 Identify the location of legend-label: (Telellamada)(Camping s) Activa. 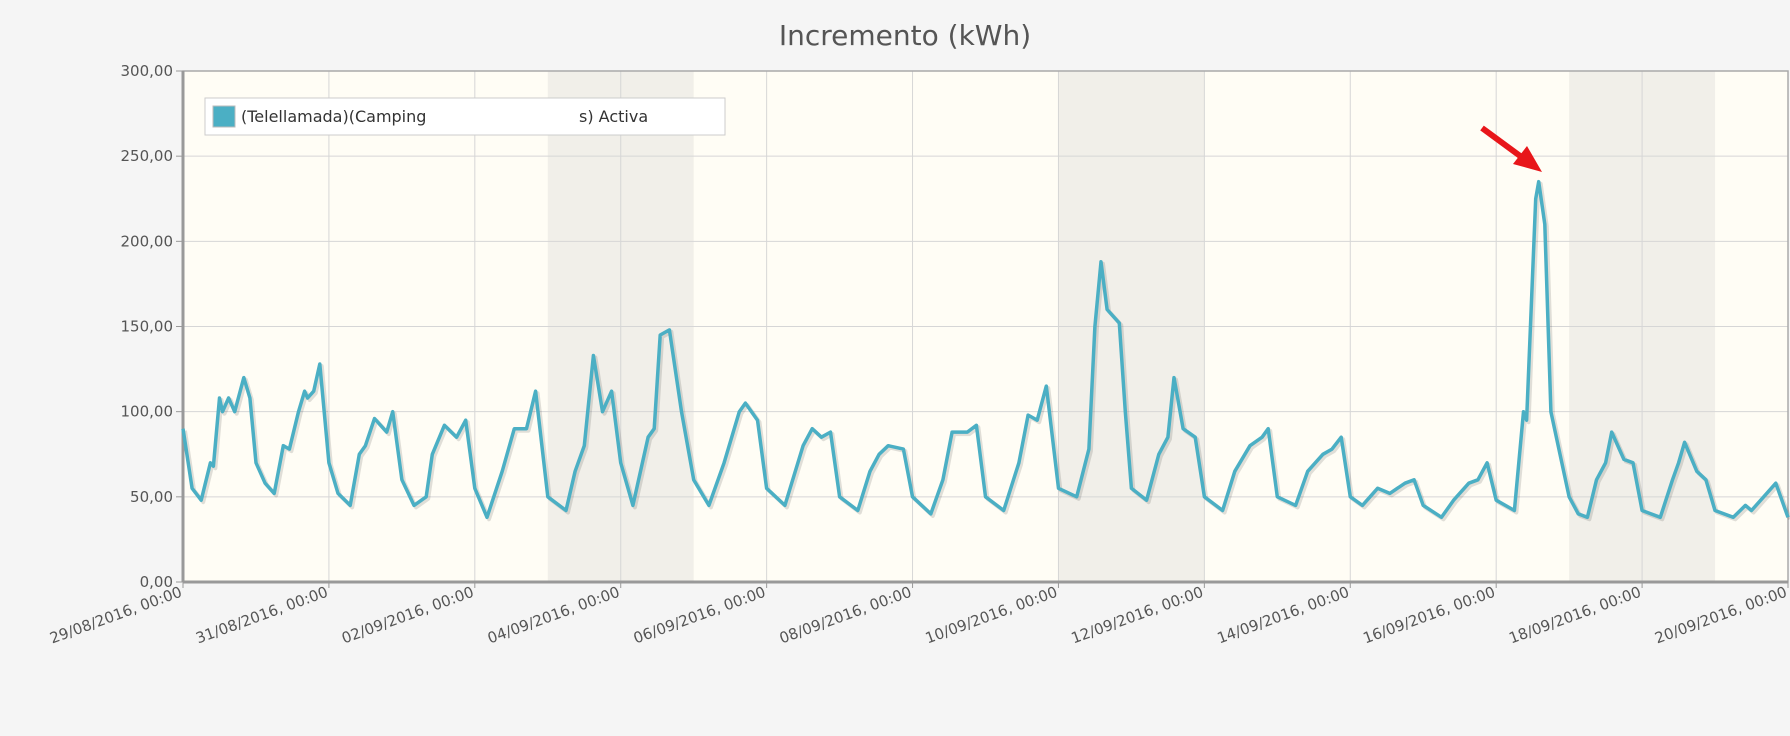
(444, 116).